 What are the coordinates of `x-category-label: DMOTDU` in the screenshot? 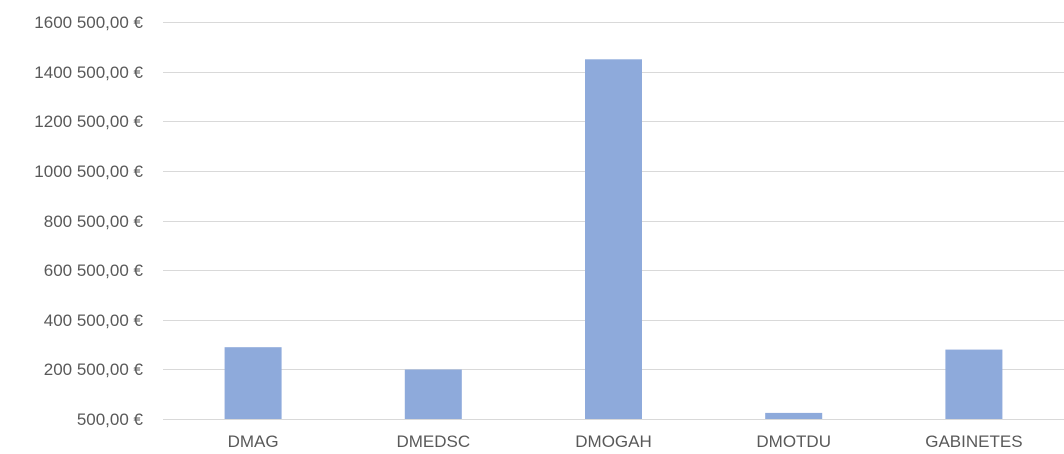 It's located at (793, 441).